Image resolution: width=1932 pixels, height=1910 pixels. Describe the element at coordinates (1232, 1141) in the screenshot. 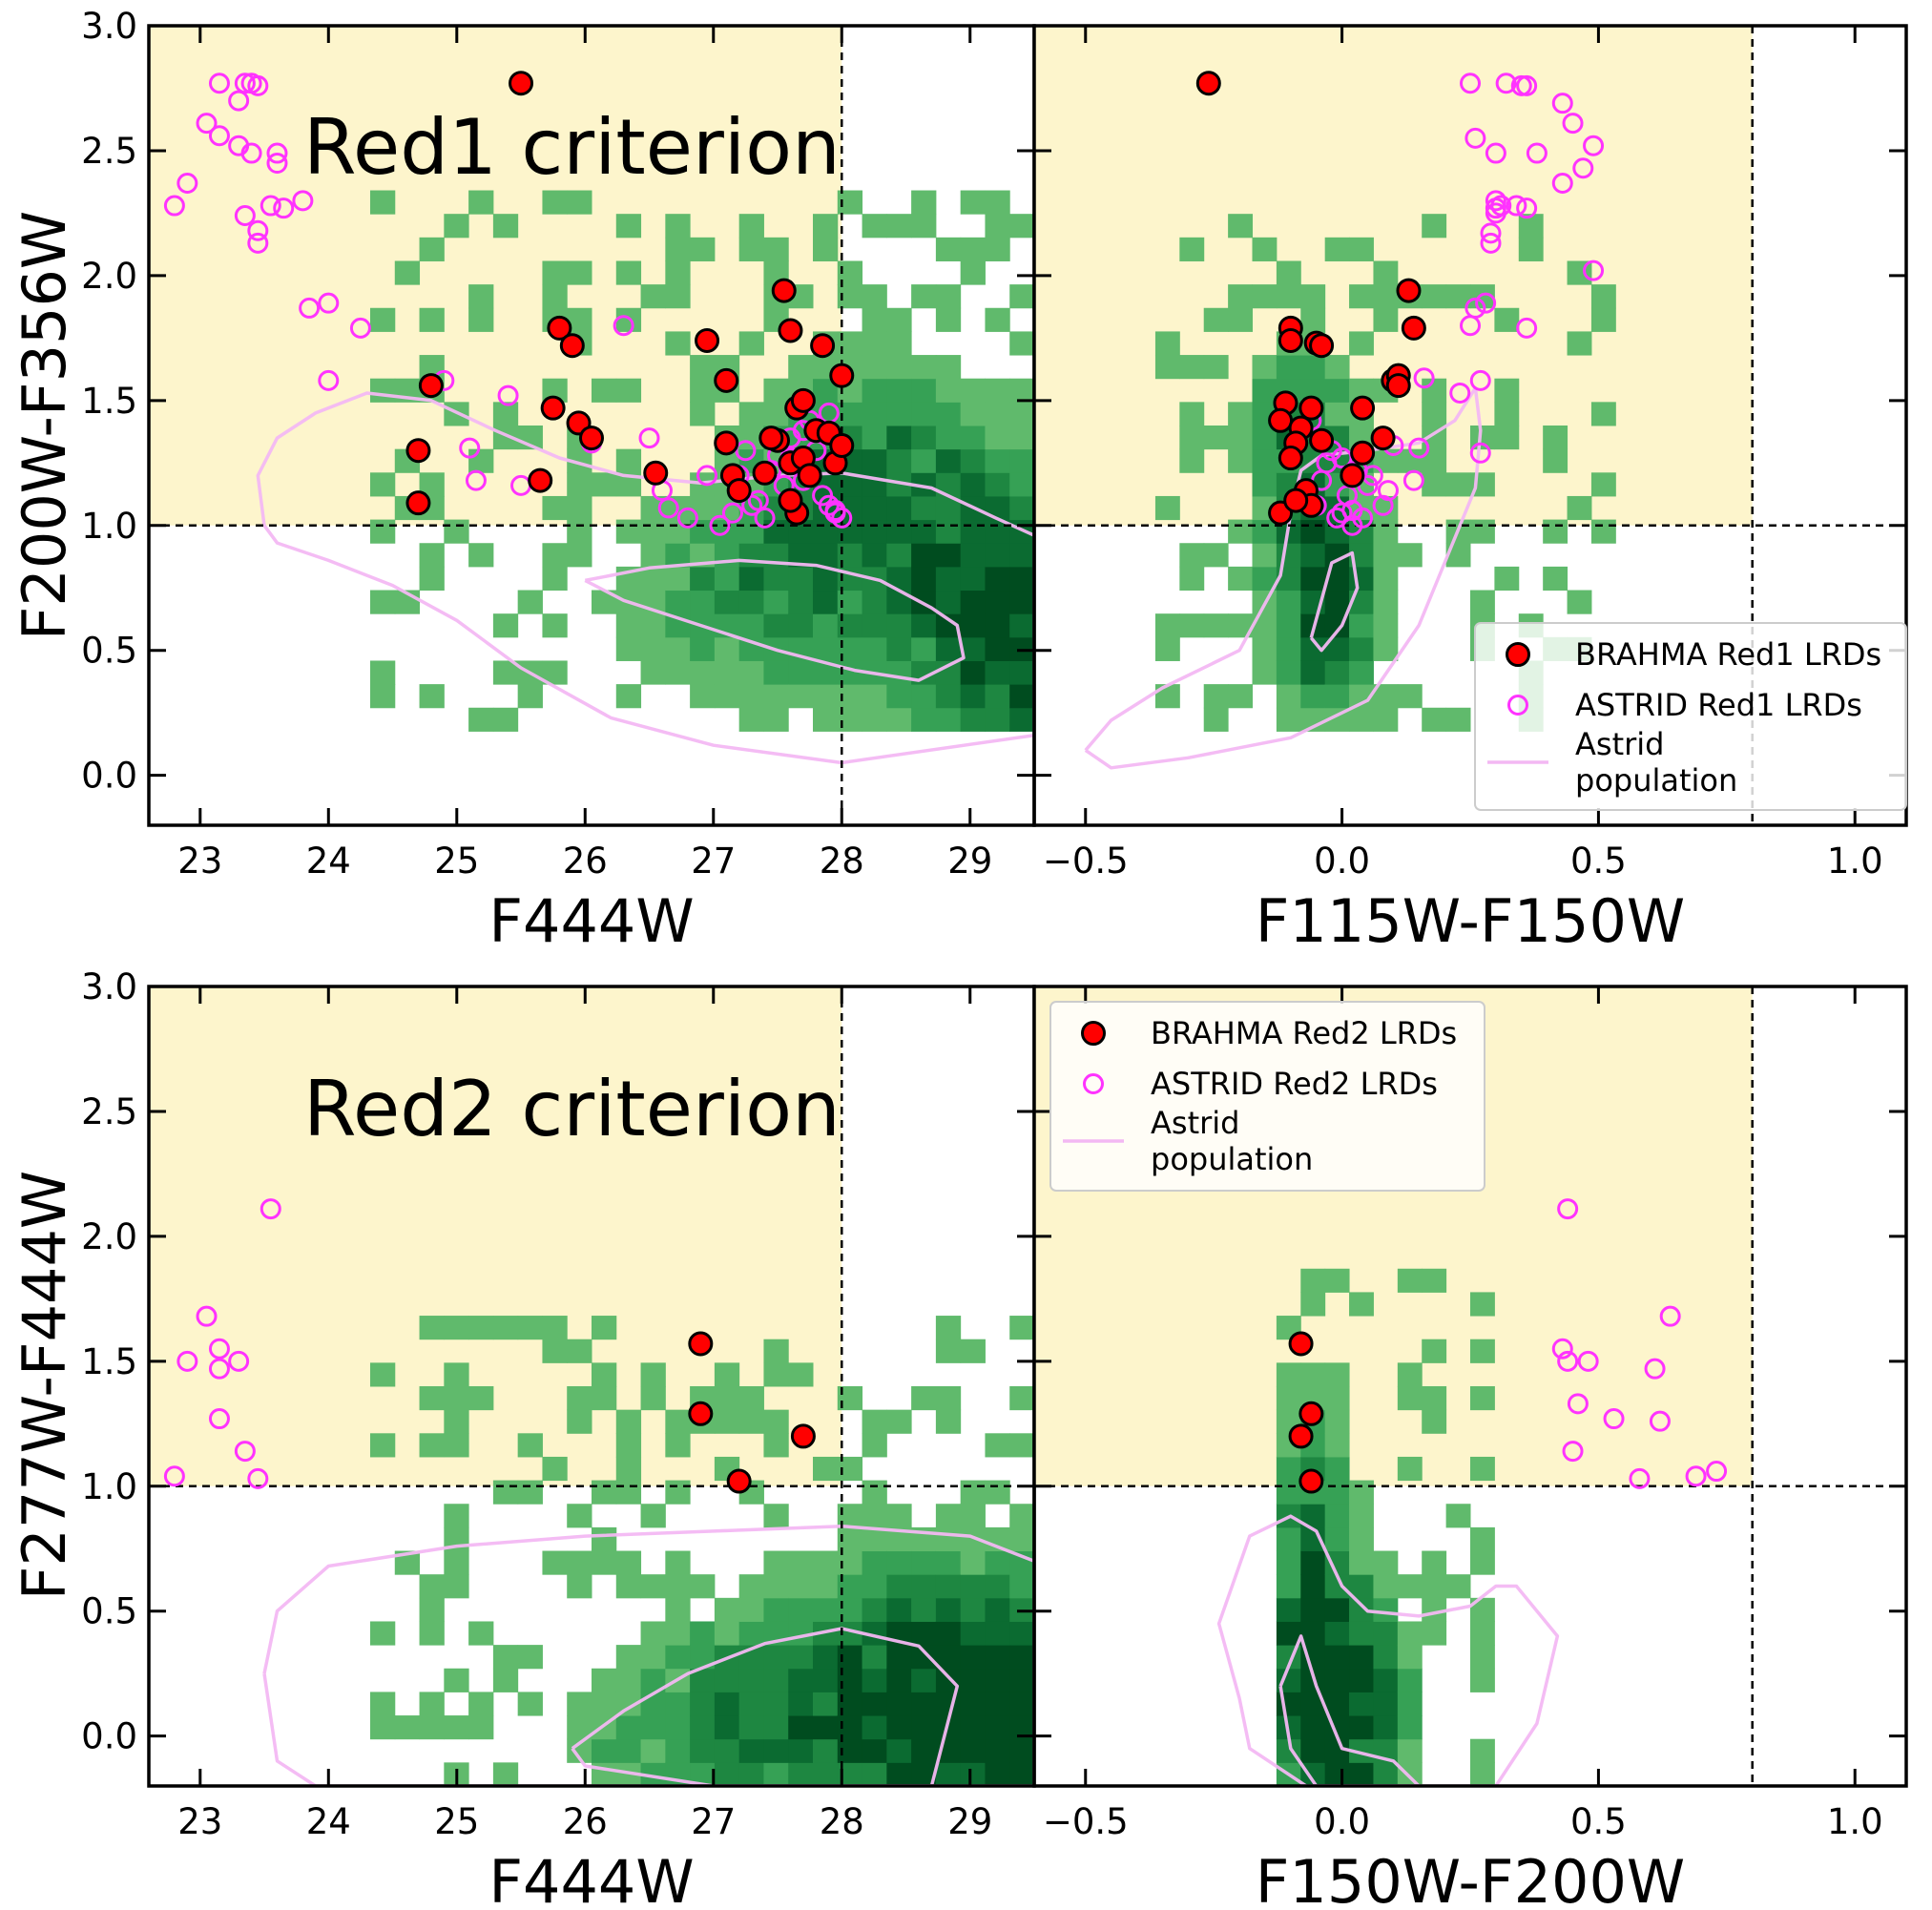

I see `legend-contour-label: Astrid population` at that location.